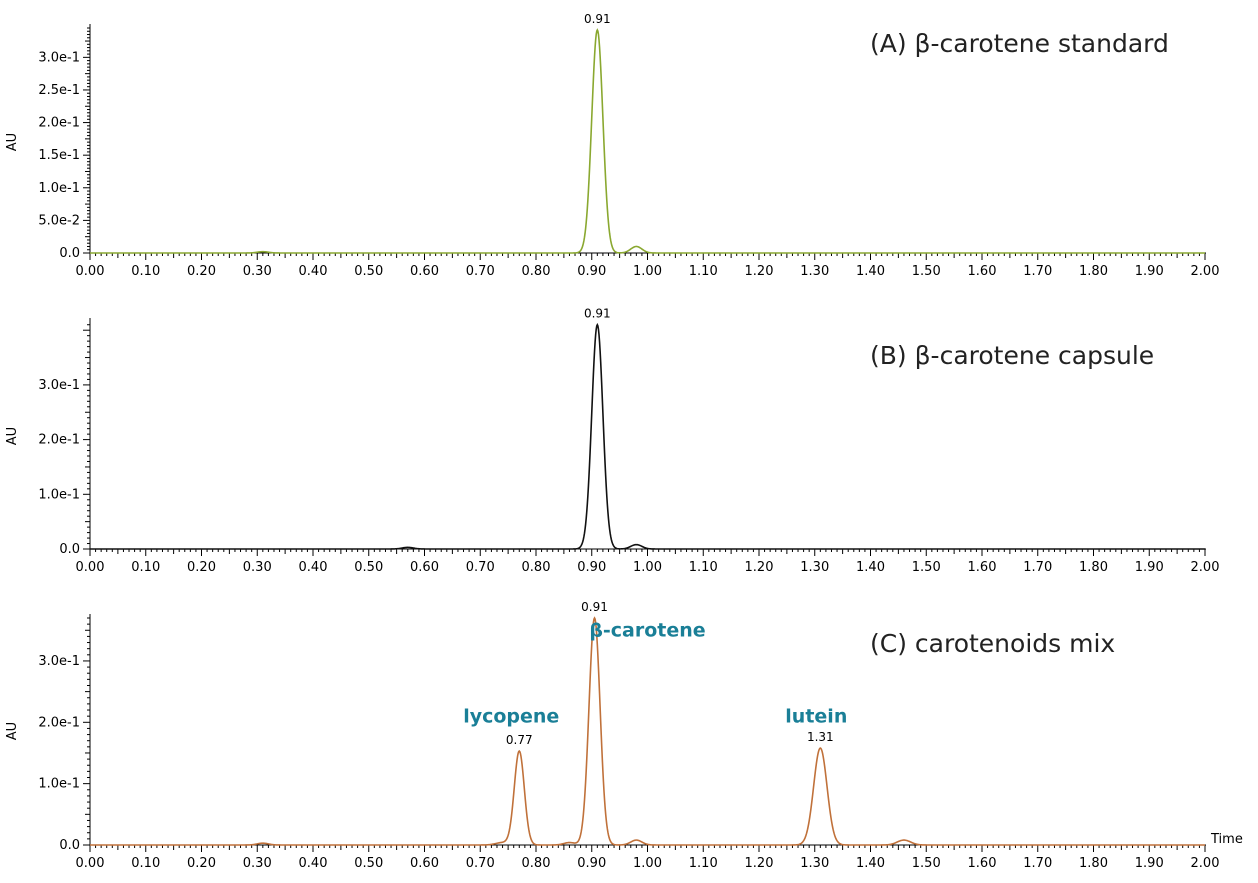 The width and height of the screenshot is (1258, 883). I want to click on panel-title: (C) carotenoids mix, so click(992, 643).